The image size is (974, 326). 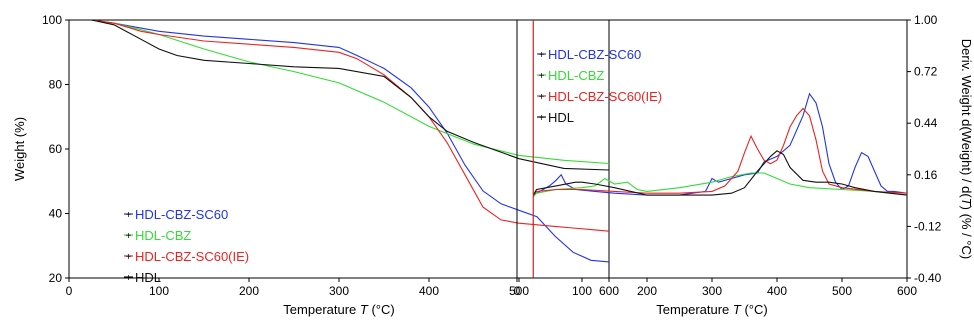 What do you see at coordinates (926, 123) in the screenshot?
I see `y-tick-label: 0.44` at bounding box center [926, 123].